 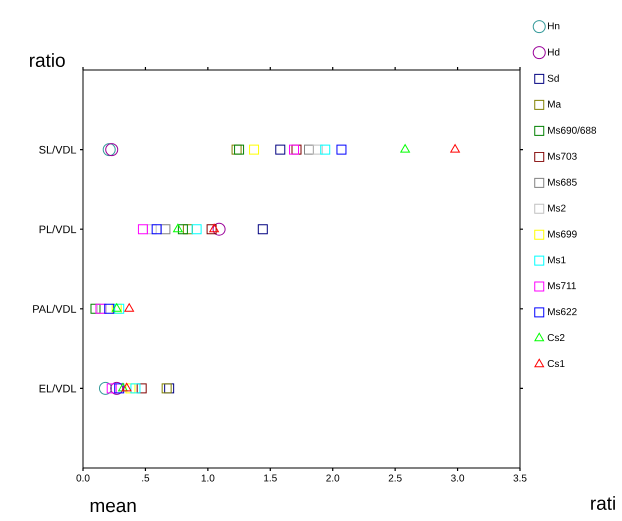 What do you see at coordinates (146, 478) in the screenshot?
I see `x-tick-label: .5` at bounding box center [146, 478].